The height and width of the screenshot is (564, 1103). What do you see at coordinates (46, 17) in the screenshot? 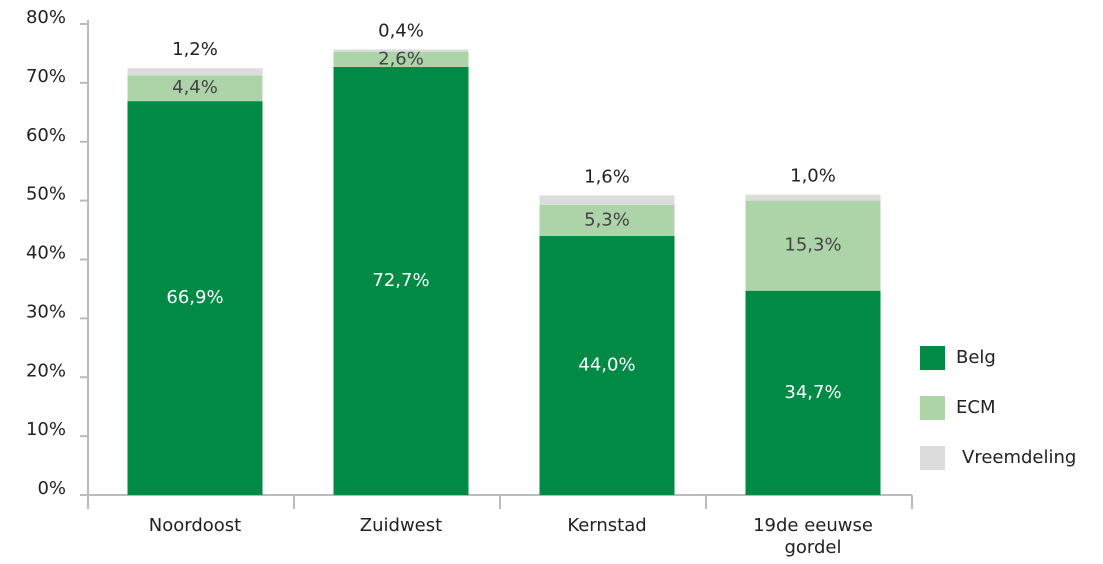
I see `y-tick-label: 80%` at bounding box center [46, 17].